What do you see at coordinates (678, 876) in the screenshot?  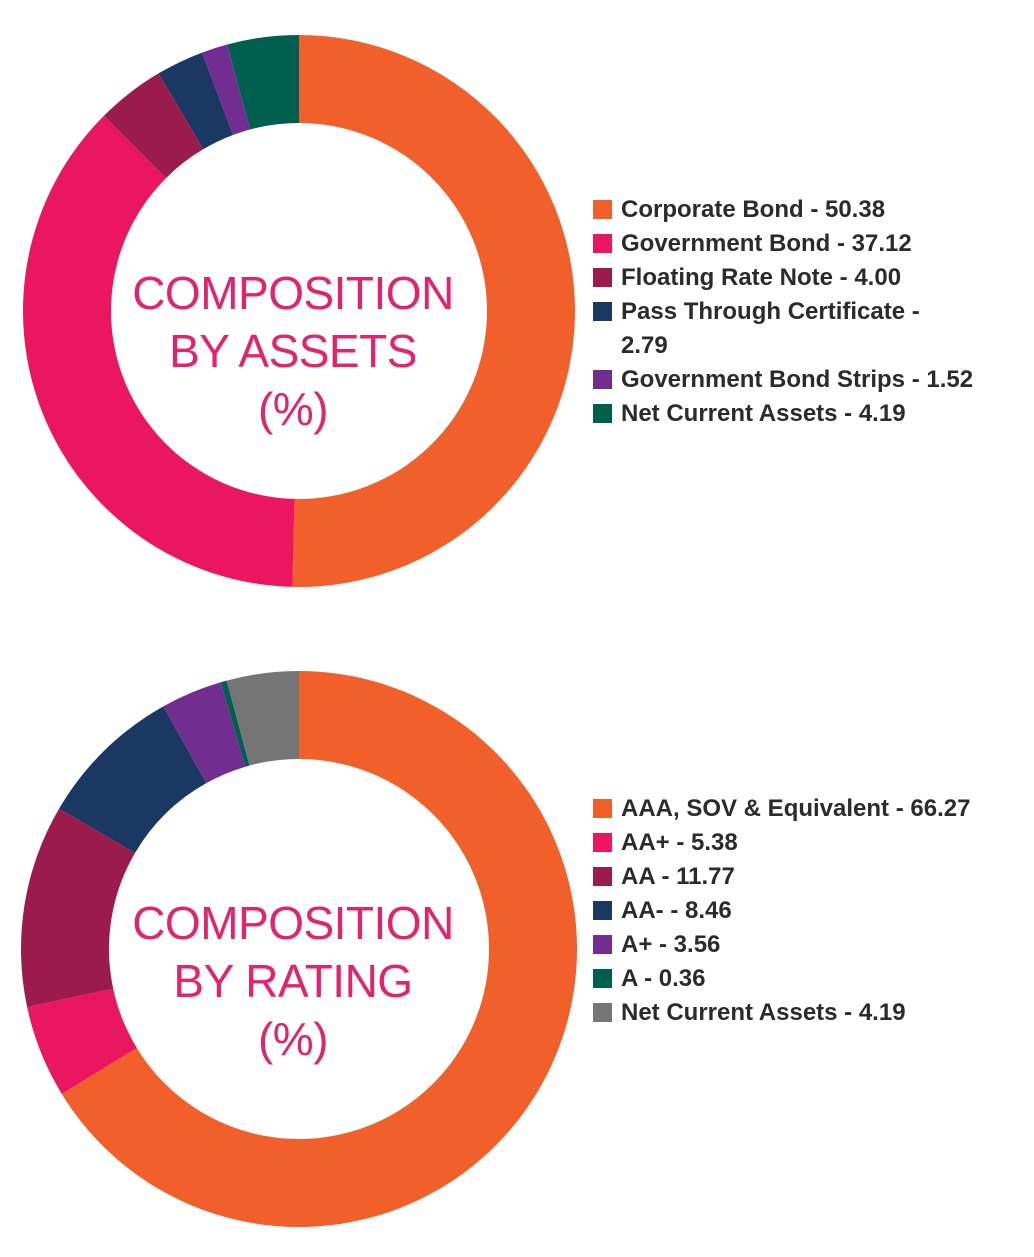 I see `rating-legend-label: AA - 11.77` at bounding box center [678, 876].